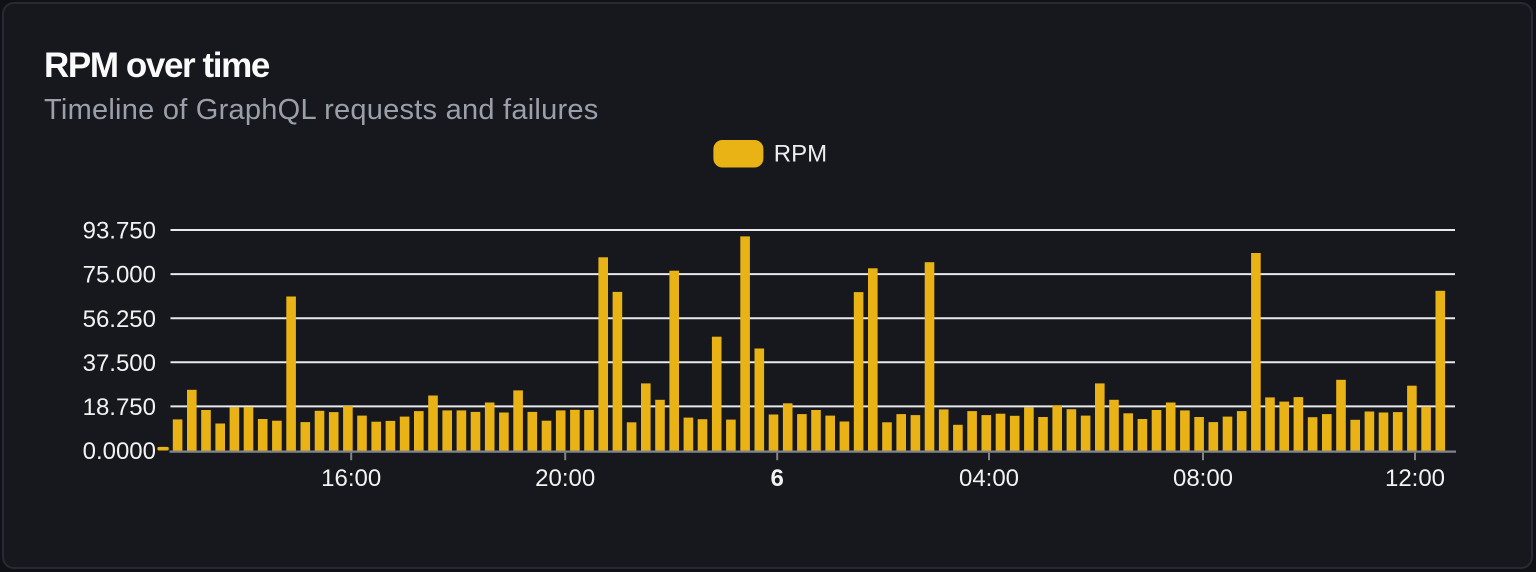 The image size is (1536, 572). What do you see at coordinates (351, 478) in the screenshot?
I see `svg-text: 16:00` at bounding box center [351, 478].